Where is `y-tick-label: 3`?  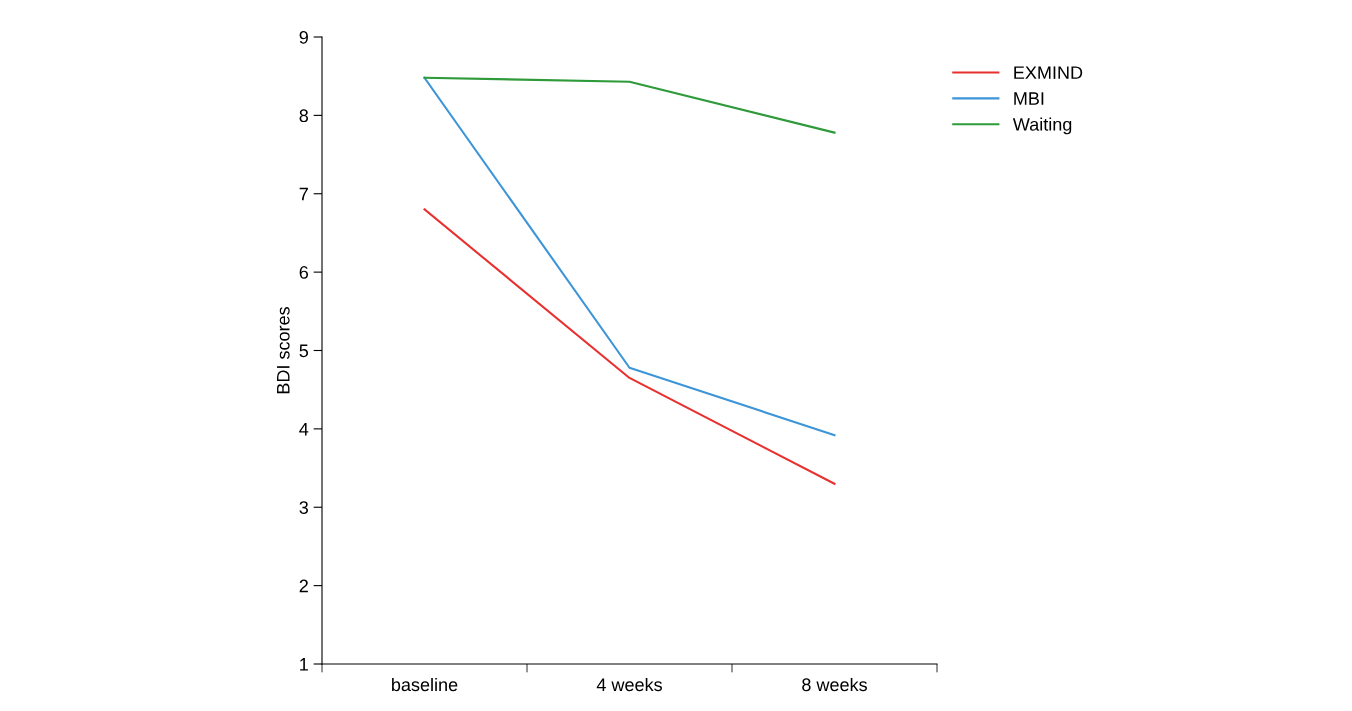 y-tick-label: 3 is located at coordinates (304, 507).